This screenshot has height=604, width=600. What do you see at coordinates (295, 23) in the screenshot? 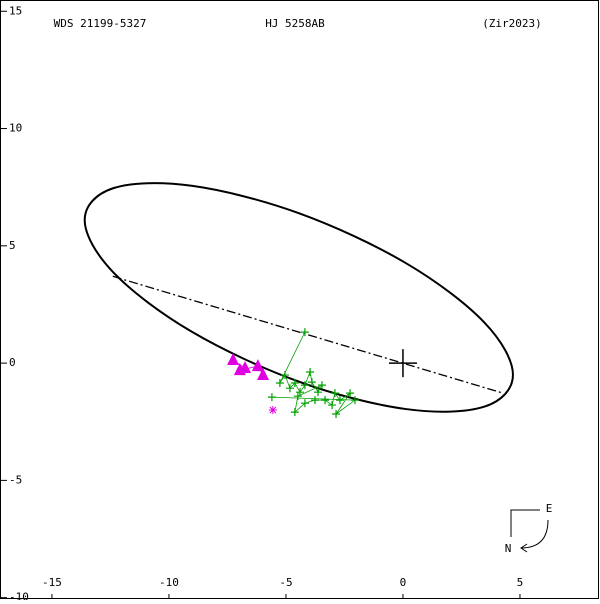
I see `chart-subtitle: HJ 5258AB` at bounding box center [295, 23].